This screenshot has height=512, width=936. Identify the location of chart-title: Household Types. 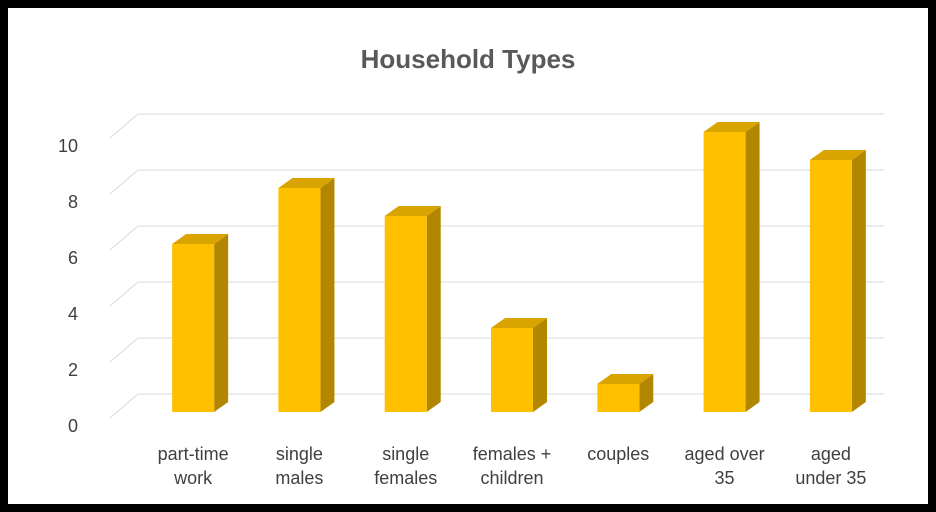
(468, 59).